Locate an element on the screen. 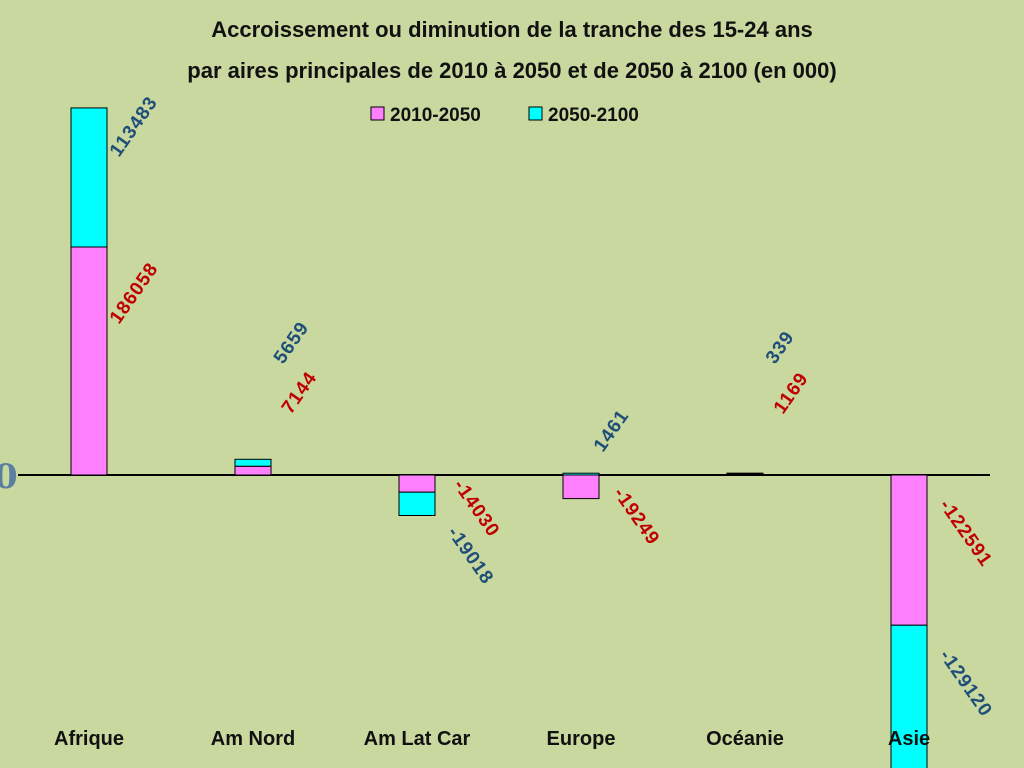 This screenshot has height=768, width=1024. data-label-s1-3: -19249 is located at coordinates (636, 516).